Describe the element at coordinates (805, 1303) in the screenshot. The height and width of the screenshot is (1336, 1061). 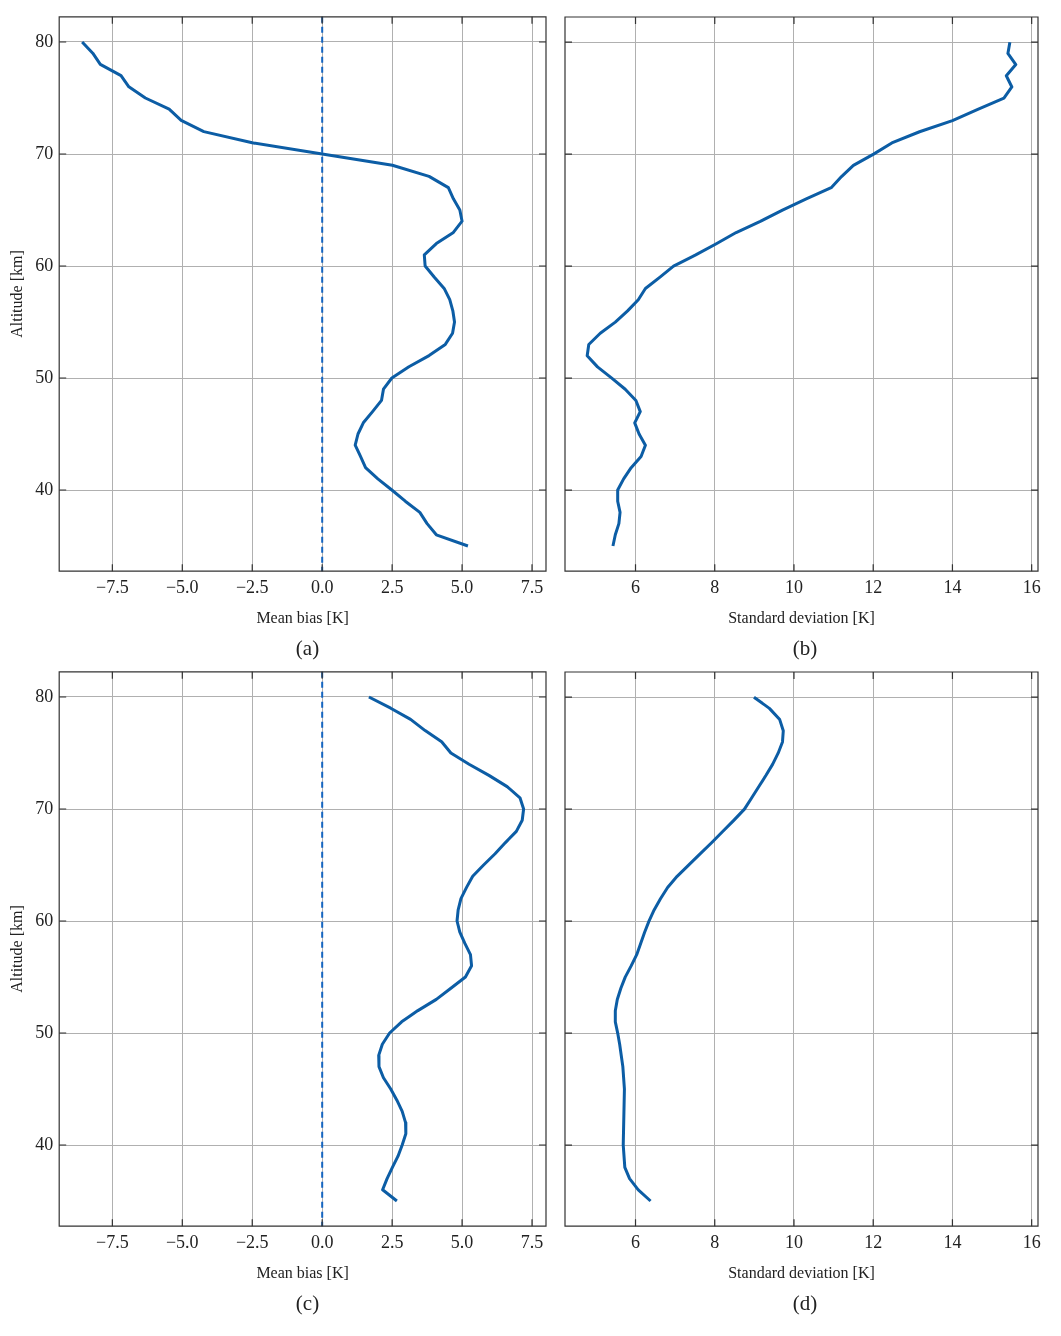
I see `text: (d)` at that location.